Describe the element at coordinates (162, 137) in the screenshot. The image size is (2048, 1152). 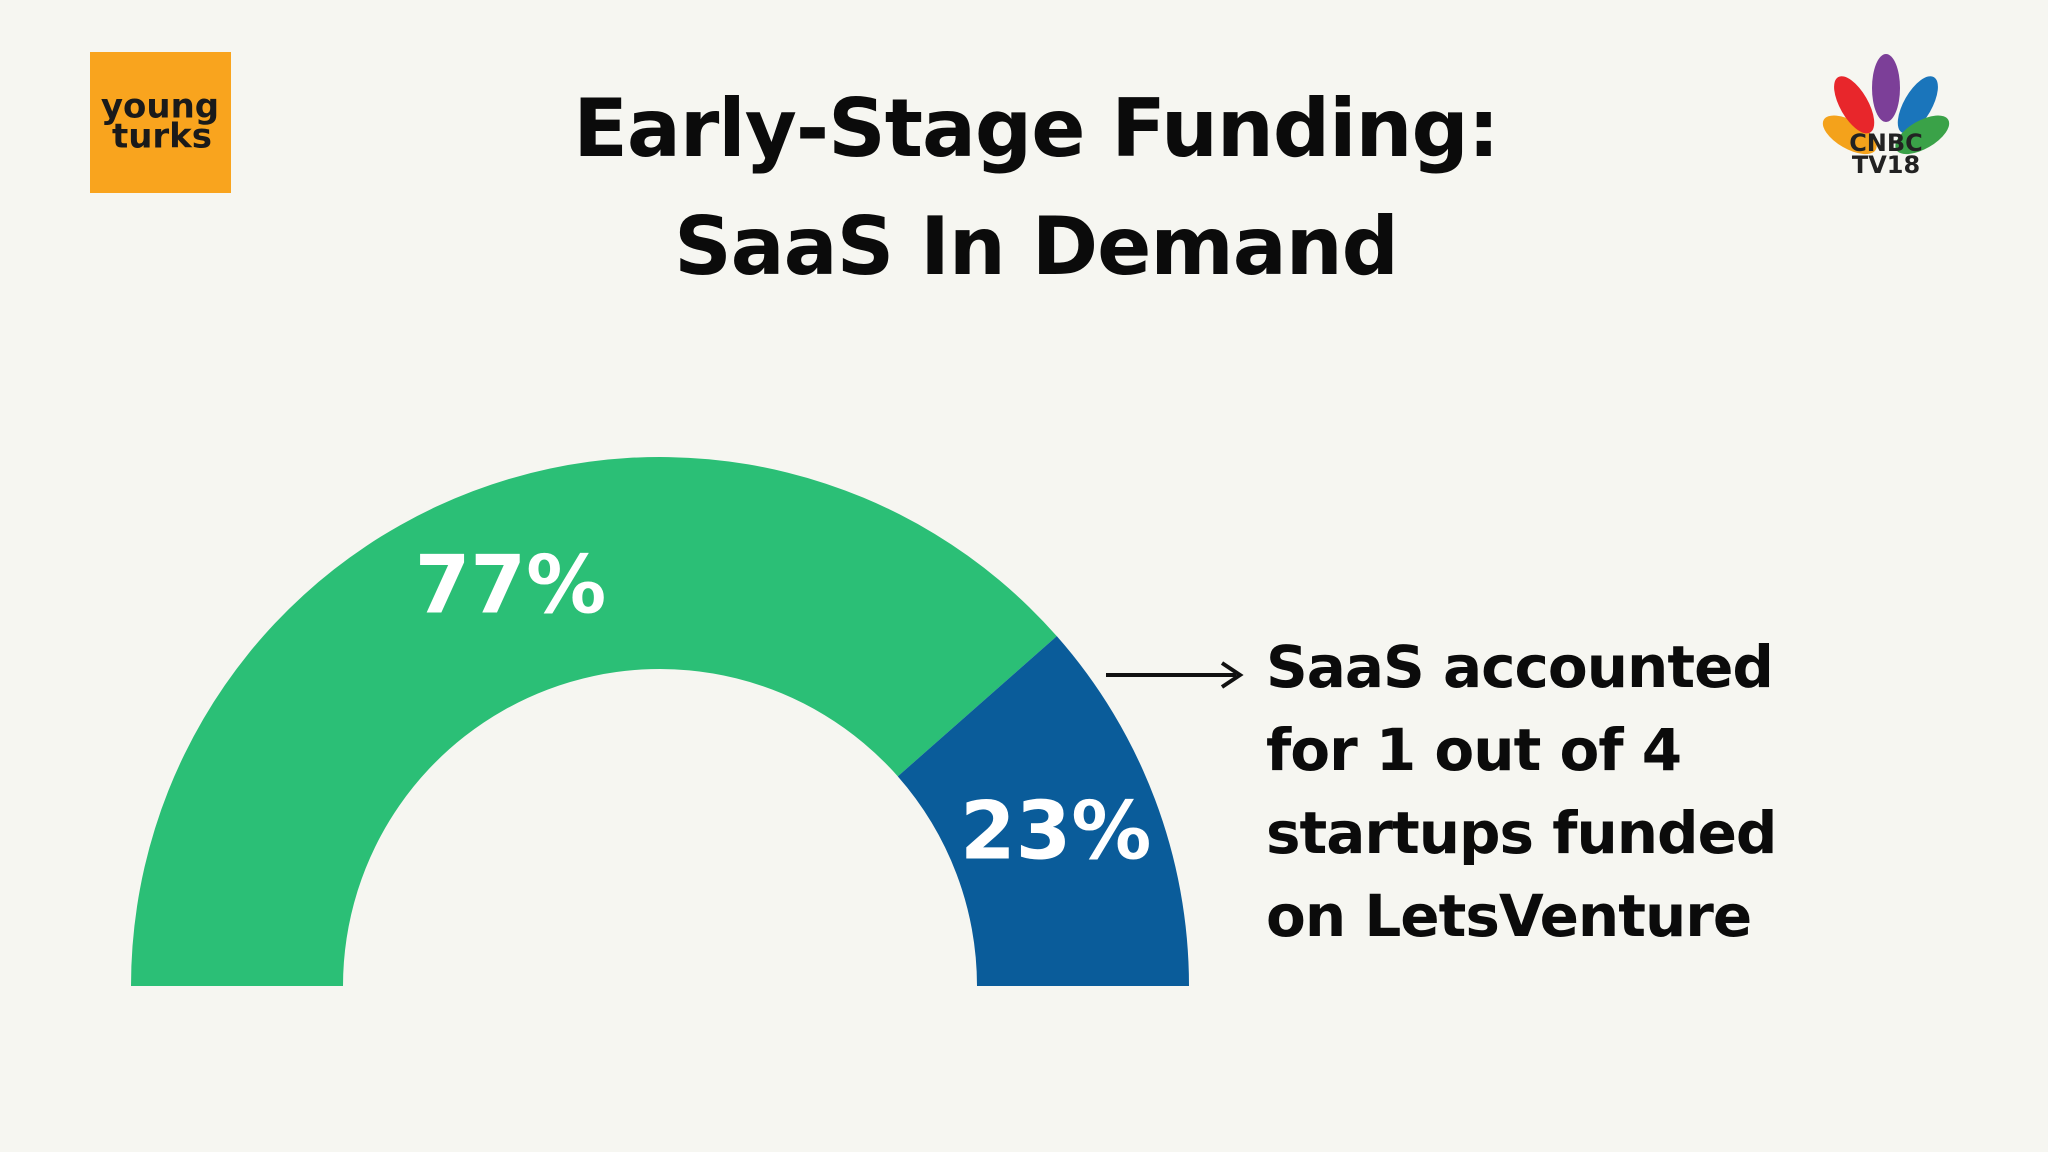
I see `logo-text: turks` at that location.